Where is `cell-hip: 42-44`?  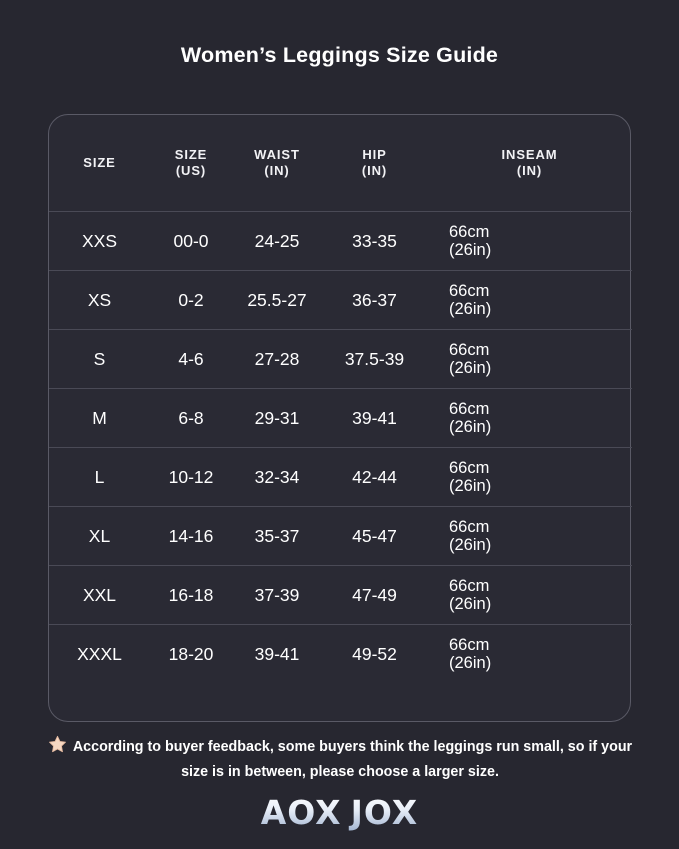
cell-hip: 42-44 is located at coordinates (374, 477).